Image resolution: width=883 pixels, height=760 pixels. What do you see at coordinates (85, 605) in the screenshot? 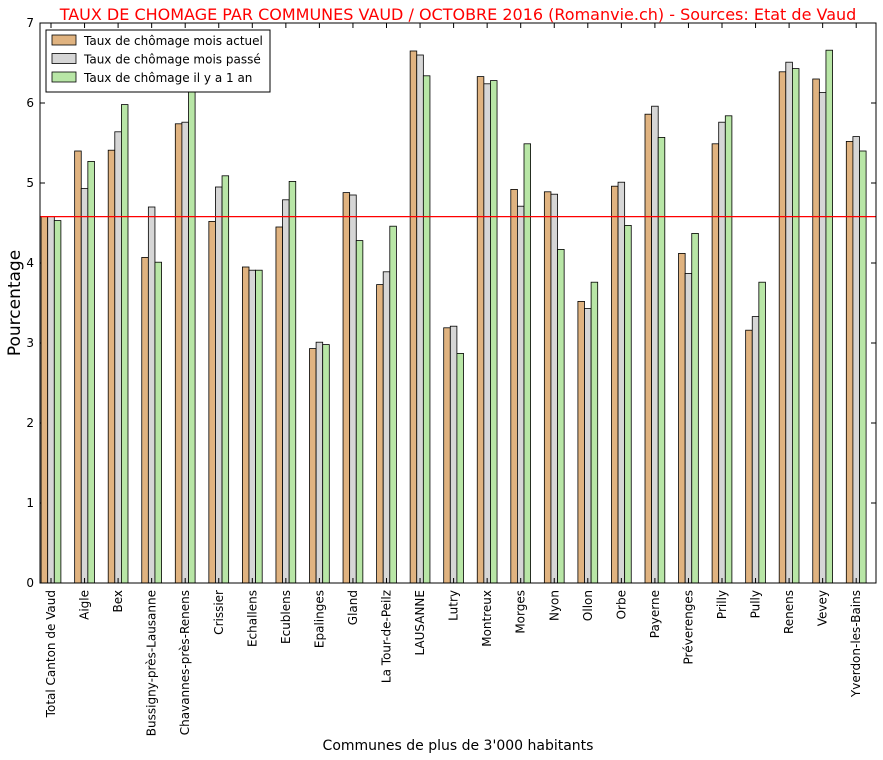
I see `x-tick-label: Aigle` at bounding box center [85, 605].